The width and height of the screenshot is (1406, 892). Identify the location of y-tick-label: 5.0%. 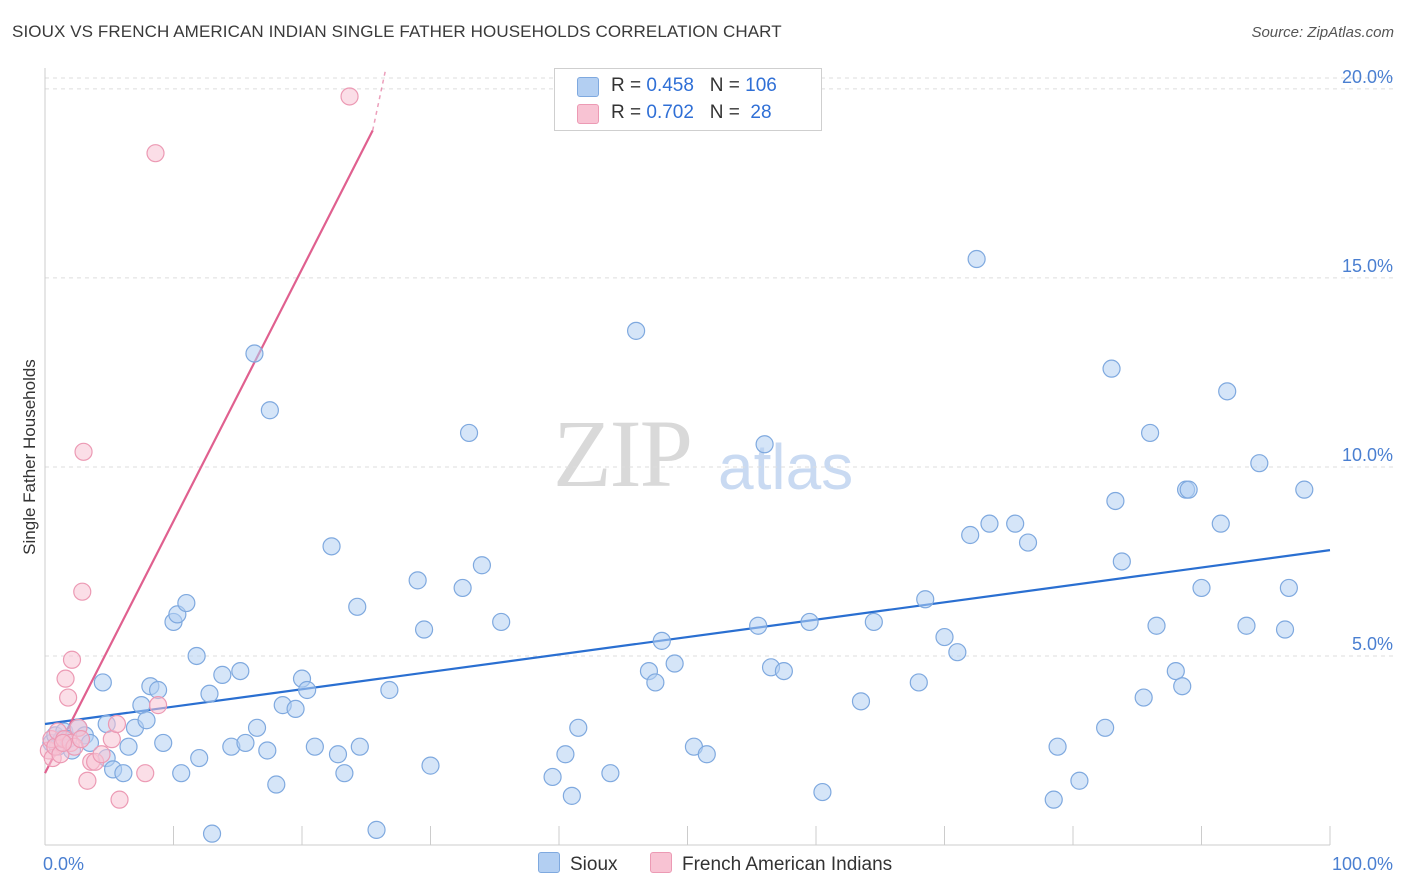
(1372, 644).